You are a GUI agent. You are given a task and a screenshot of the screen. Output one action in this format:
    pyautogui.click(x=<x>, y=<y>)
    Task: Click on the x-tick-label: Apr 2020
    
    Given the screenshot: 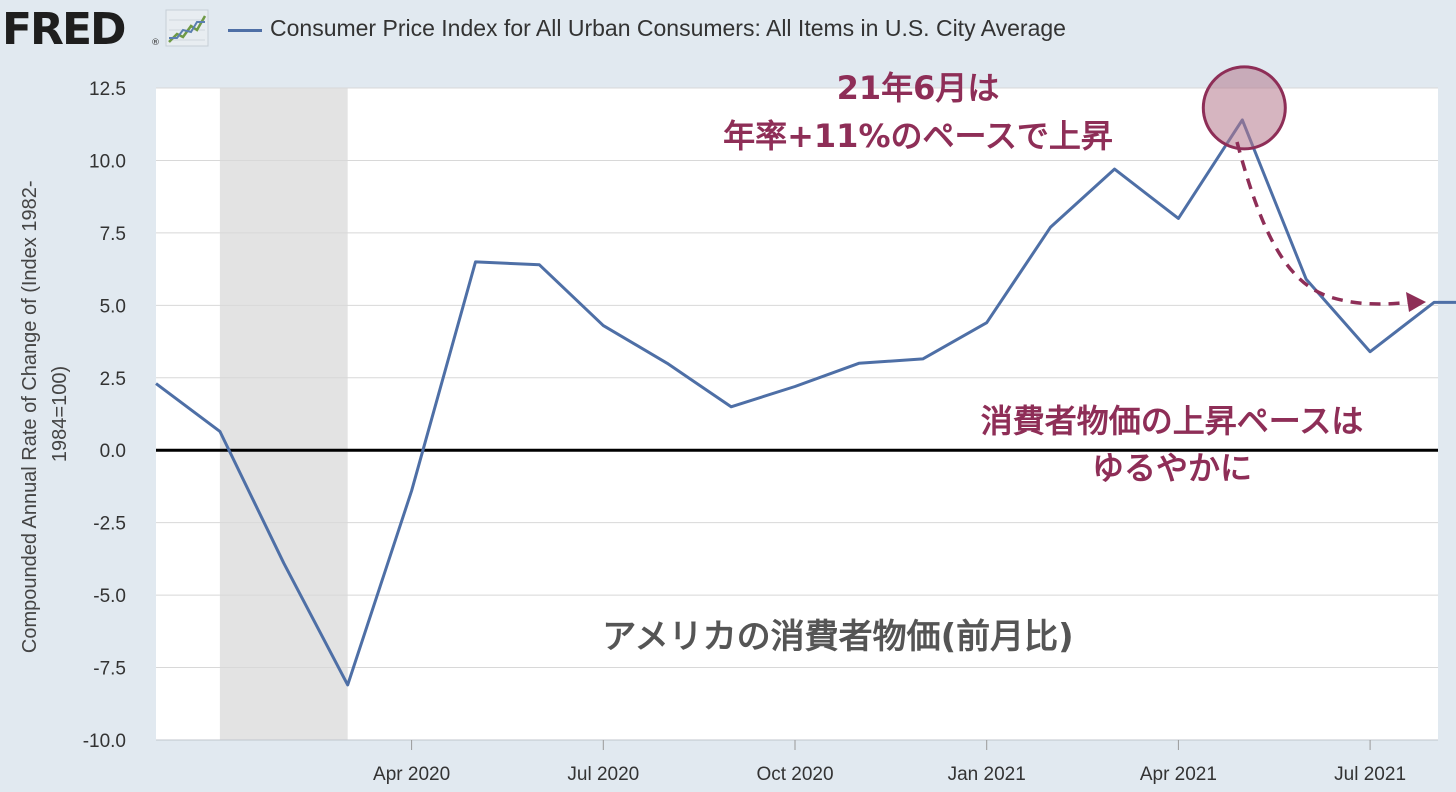 What is the action you would take?
    pyautogui.click(x=411, y=774)
    